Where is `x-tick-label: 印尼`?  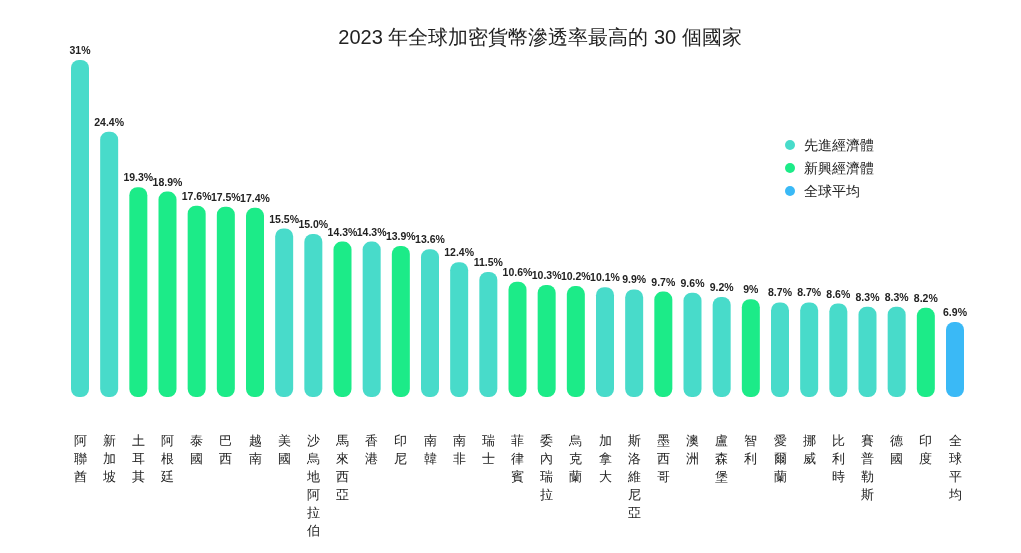 x-tick-label: 印尼 is located at coordinates (401, 449).